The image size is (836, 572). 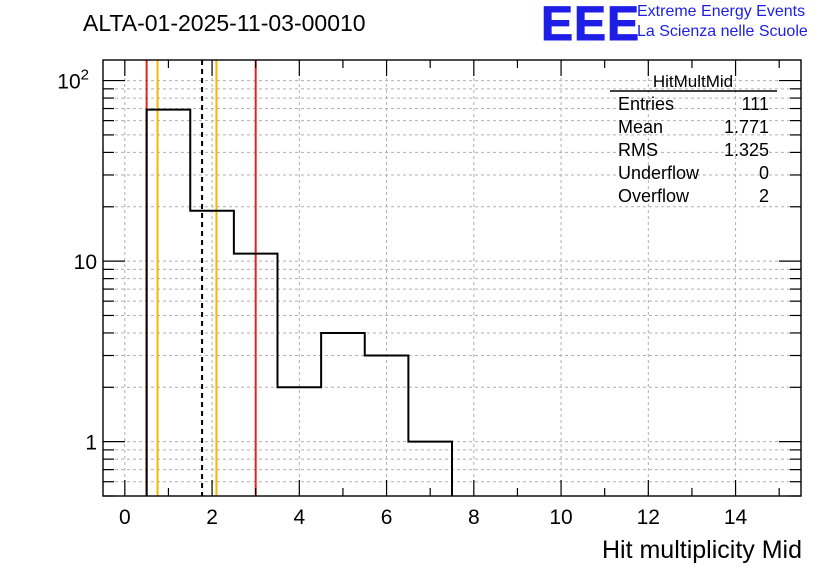 What do you see at coordinates (755, 104) in the screenshot?
I see `stats-row-value: 111` at bounding box center [755, 104].